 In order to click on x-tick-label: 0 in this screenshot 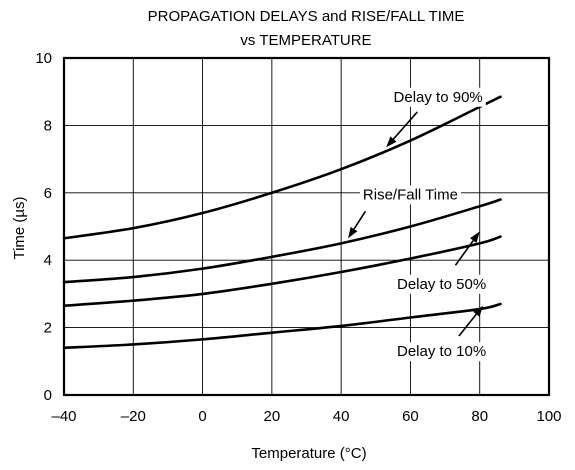, I will do `click(202, 416)`.